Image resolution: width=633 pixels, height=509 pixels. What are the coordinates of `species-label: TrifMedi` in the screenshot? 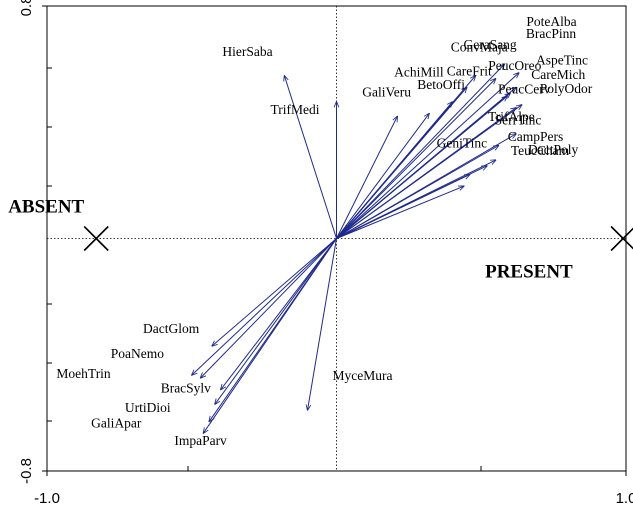 It's located at (295, 109).